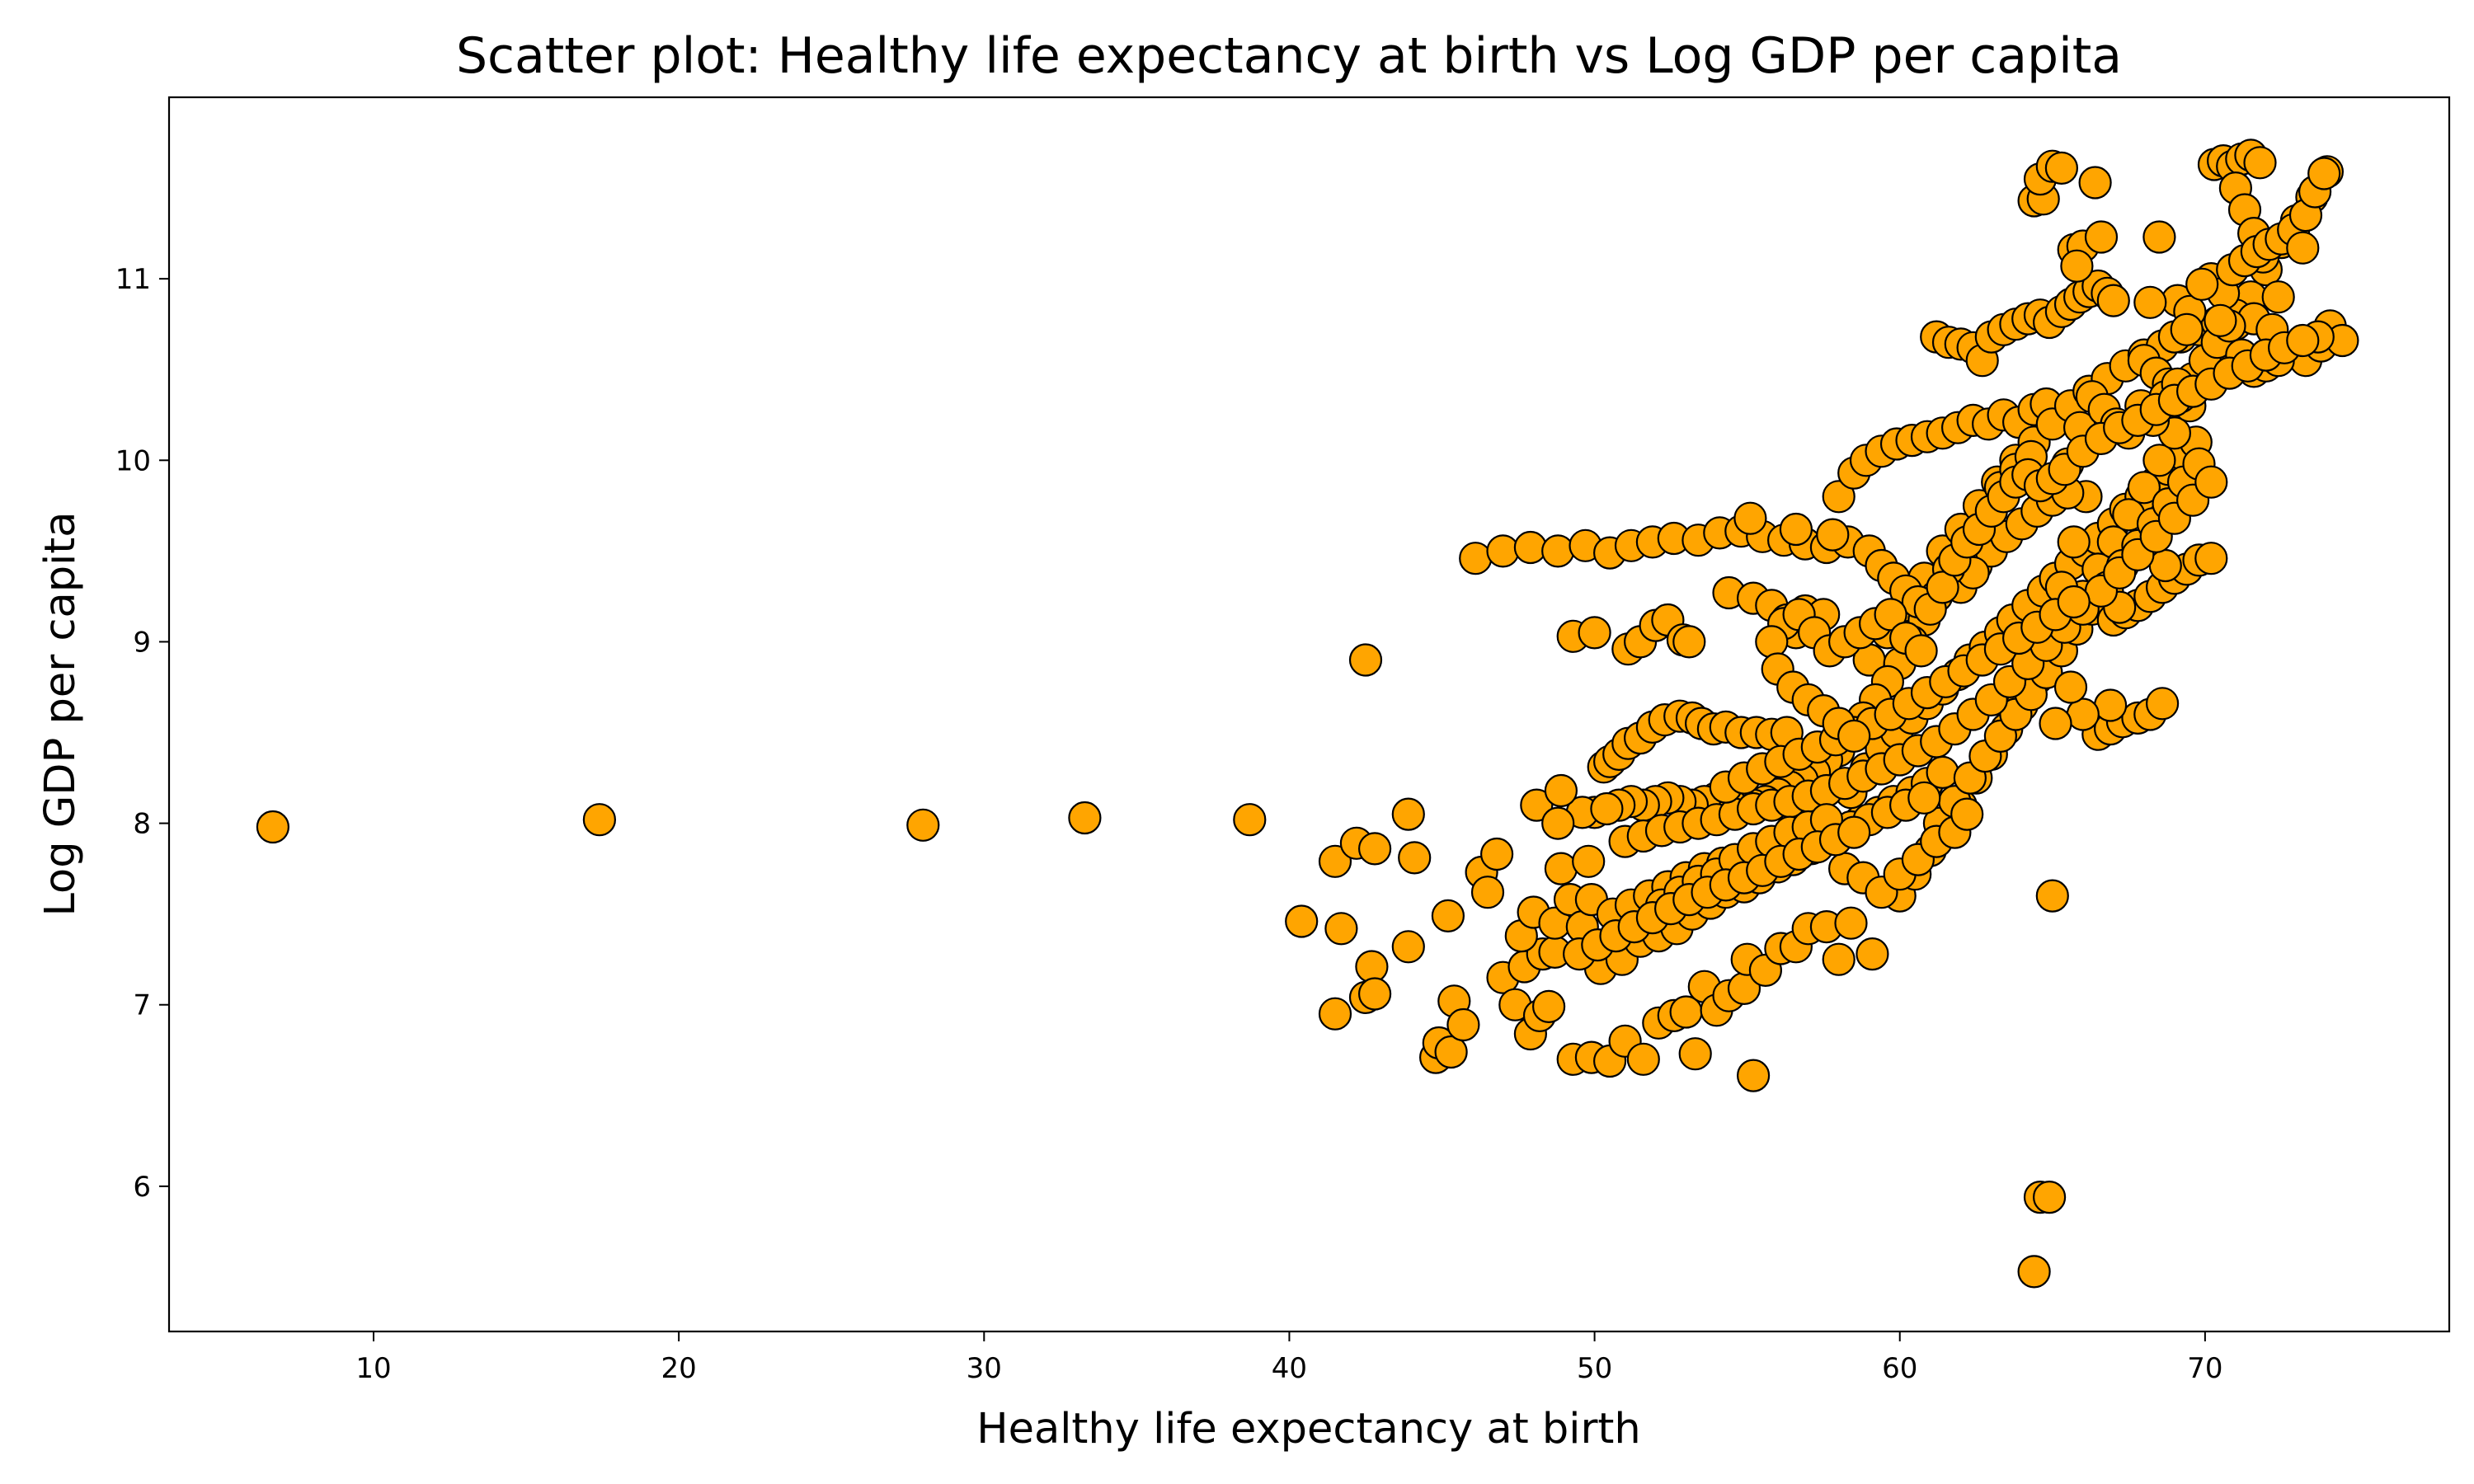  I want to click on y-tick-label: 7, so click(142, 1006).